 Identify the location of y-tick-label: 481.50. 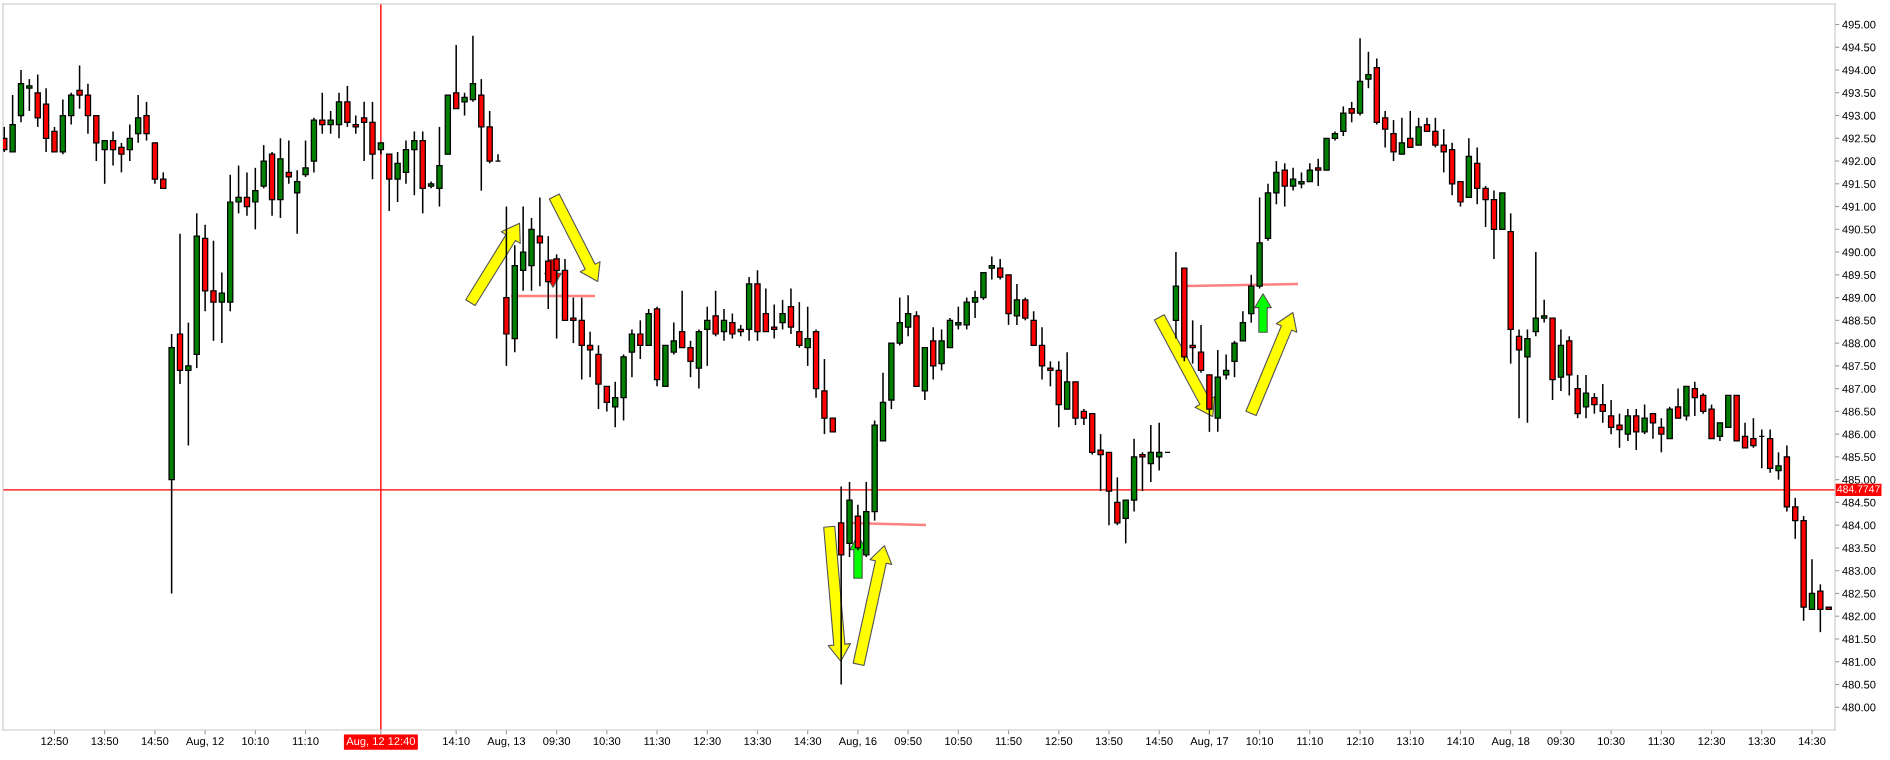
(1859, 639).